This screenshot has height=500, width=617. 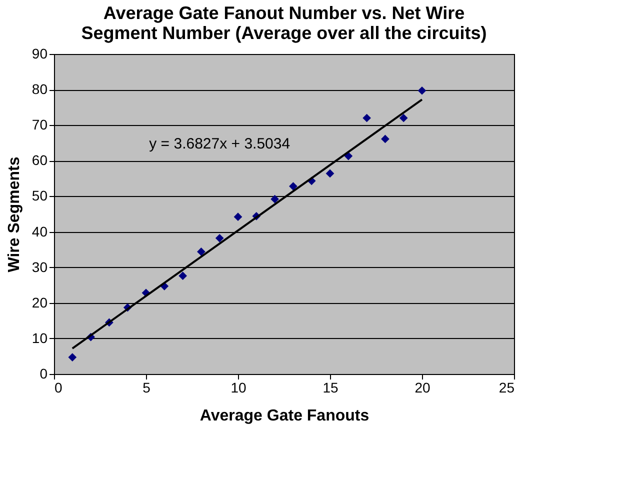 I want to click on y-tick-label: 80, so click(x=40, y=89).